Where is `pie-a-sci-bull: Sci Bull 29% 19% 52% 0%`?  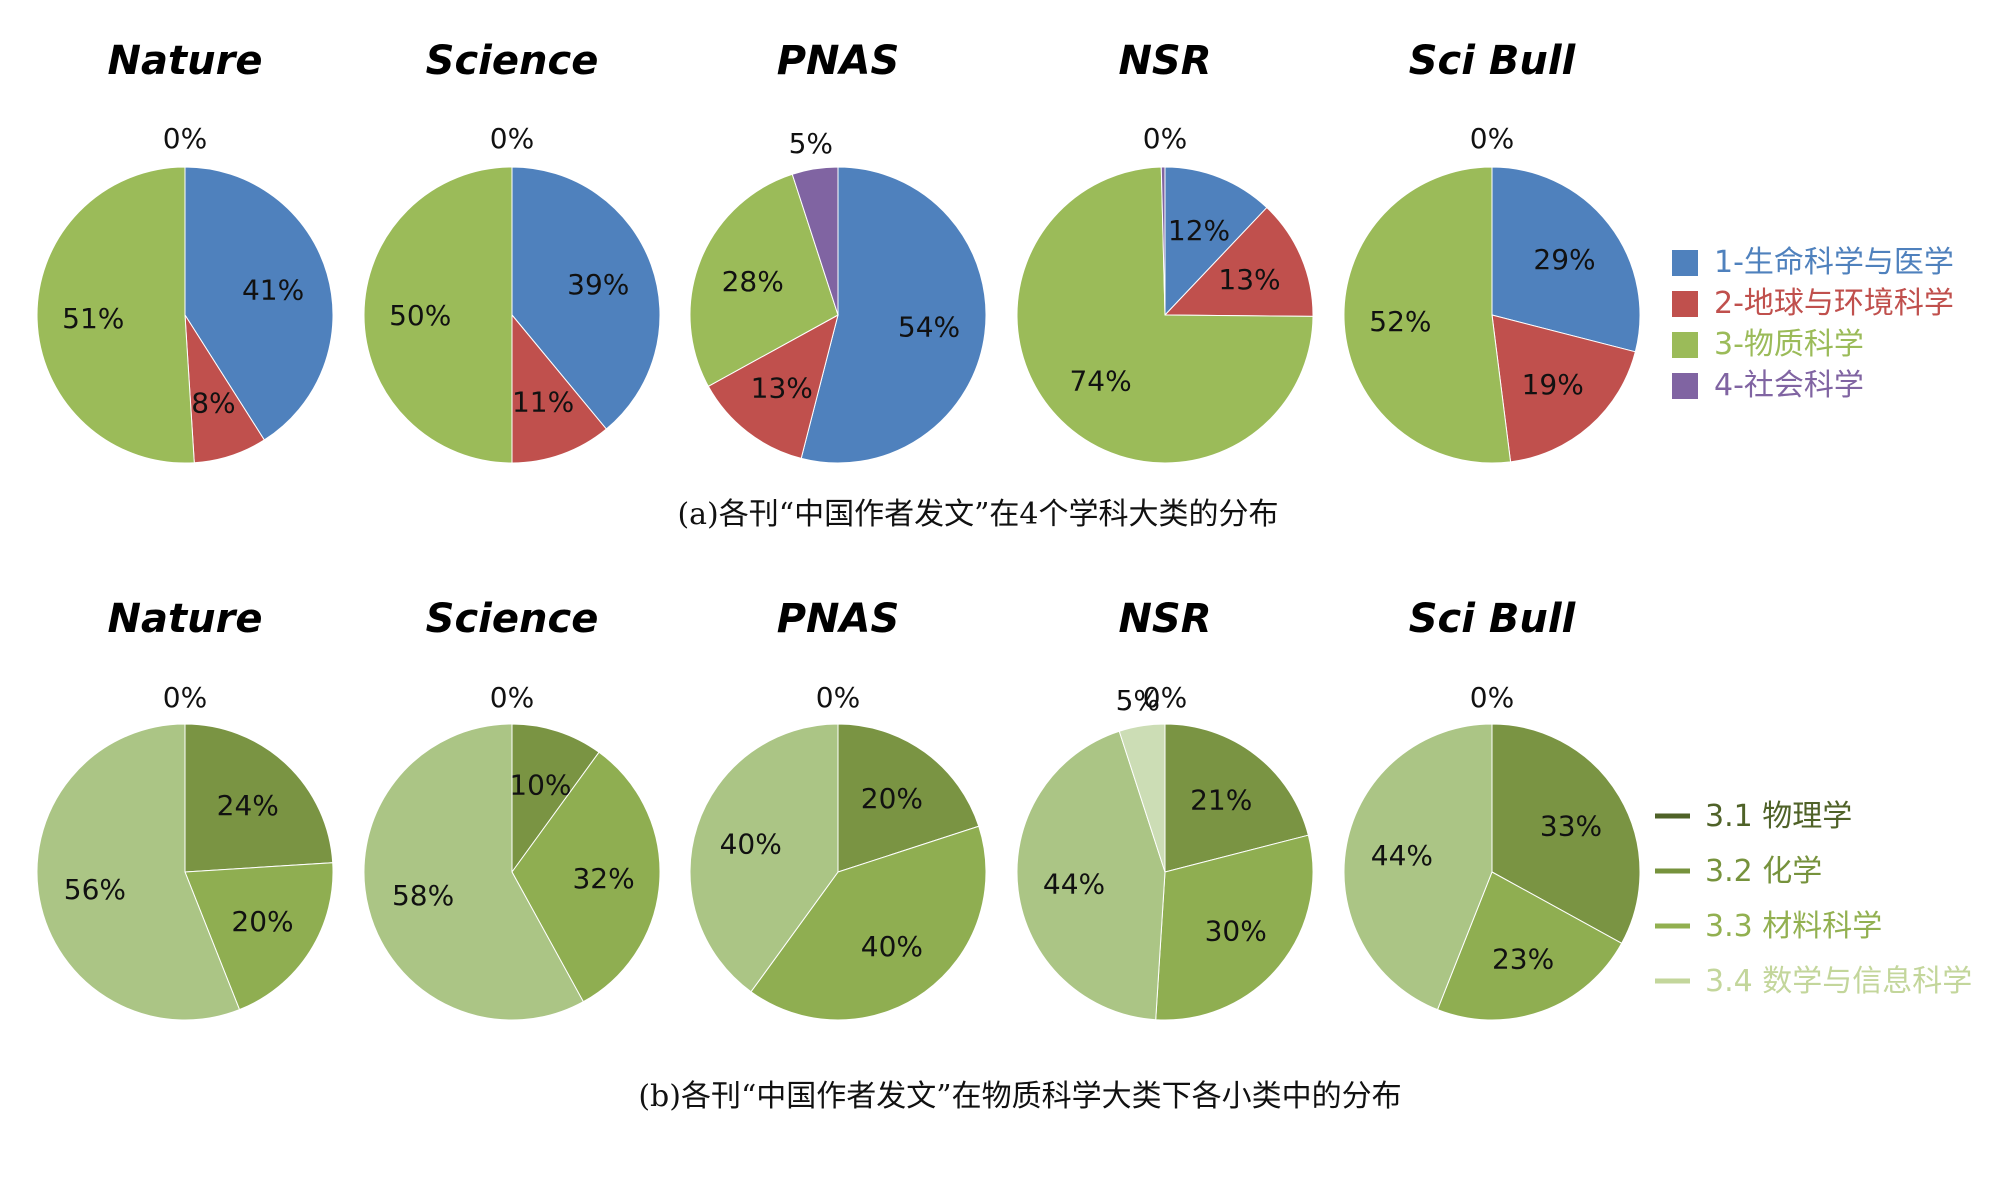
pie-a-sci-bull: Sci Bull 29% 19% 52% 0% is located at coordinates (1492, 251).